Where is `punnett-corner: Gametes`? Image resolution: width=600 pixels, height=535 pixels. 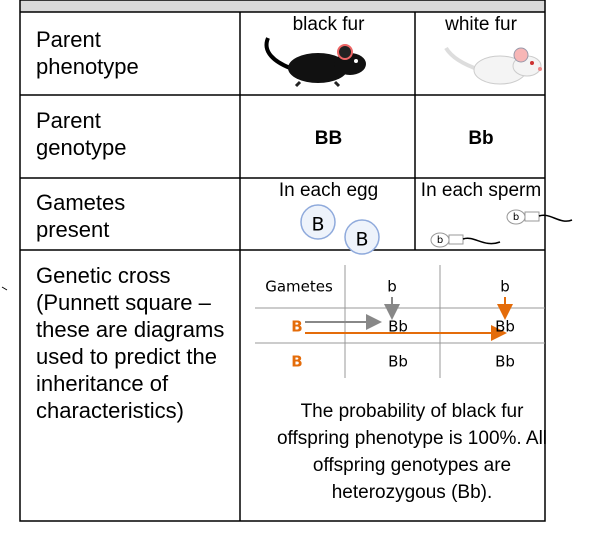 punnett-corner: Gametes is located at coordinates (299, 287).